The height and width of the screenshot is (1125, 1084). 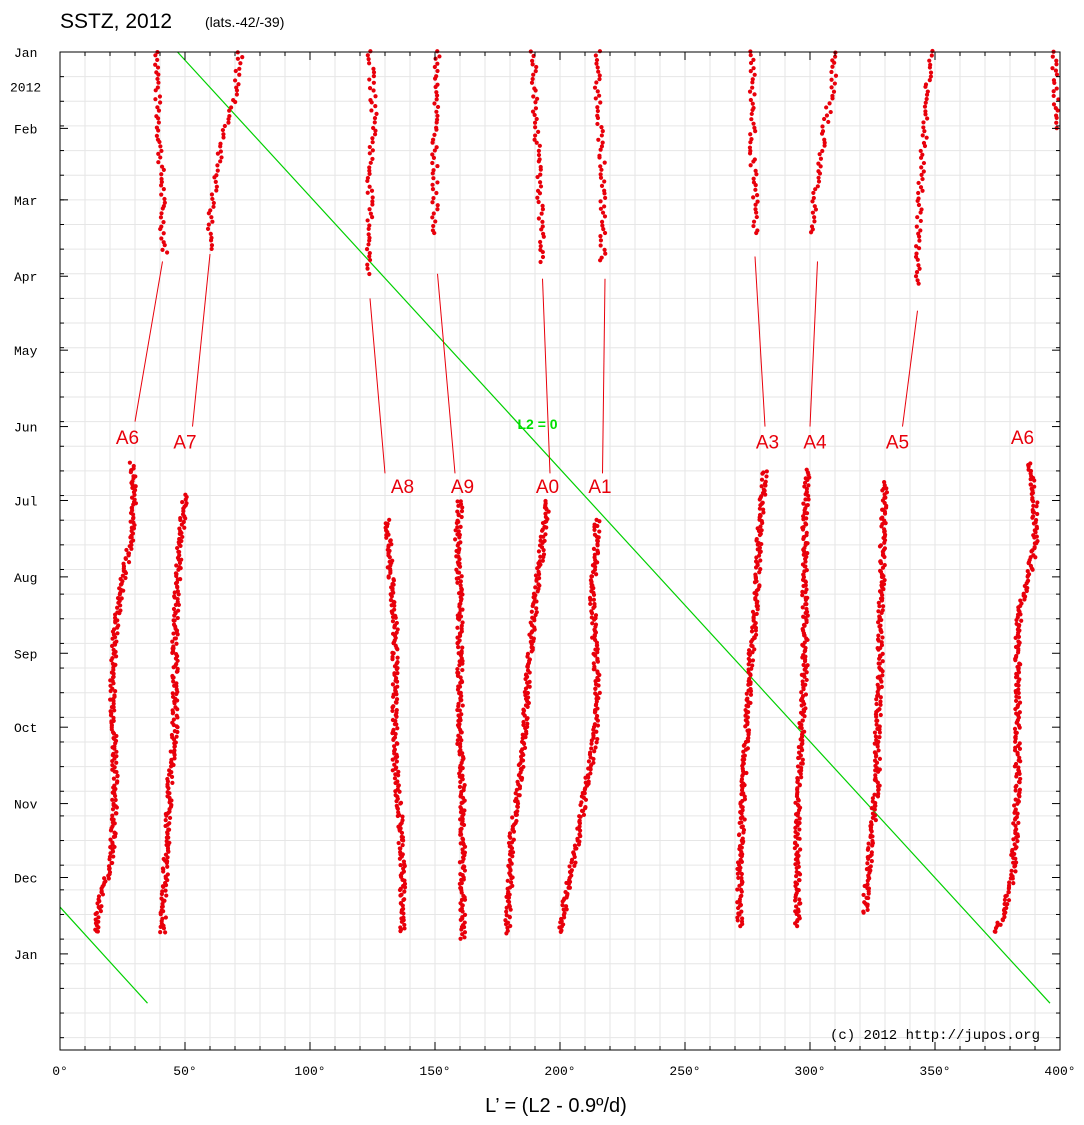 What do you see at coordinates (910, 368) in the screenshot?
I see `label-pointer-line` at bounding box center [910, 368].